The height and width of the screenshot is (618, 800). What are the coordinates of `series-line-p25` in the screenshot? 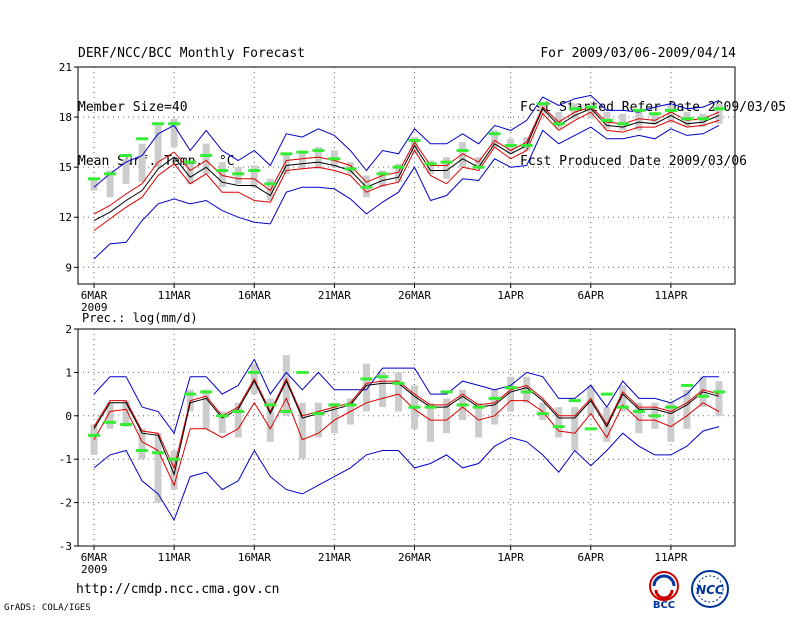 It's located at (406, 440).